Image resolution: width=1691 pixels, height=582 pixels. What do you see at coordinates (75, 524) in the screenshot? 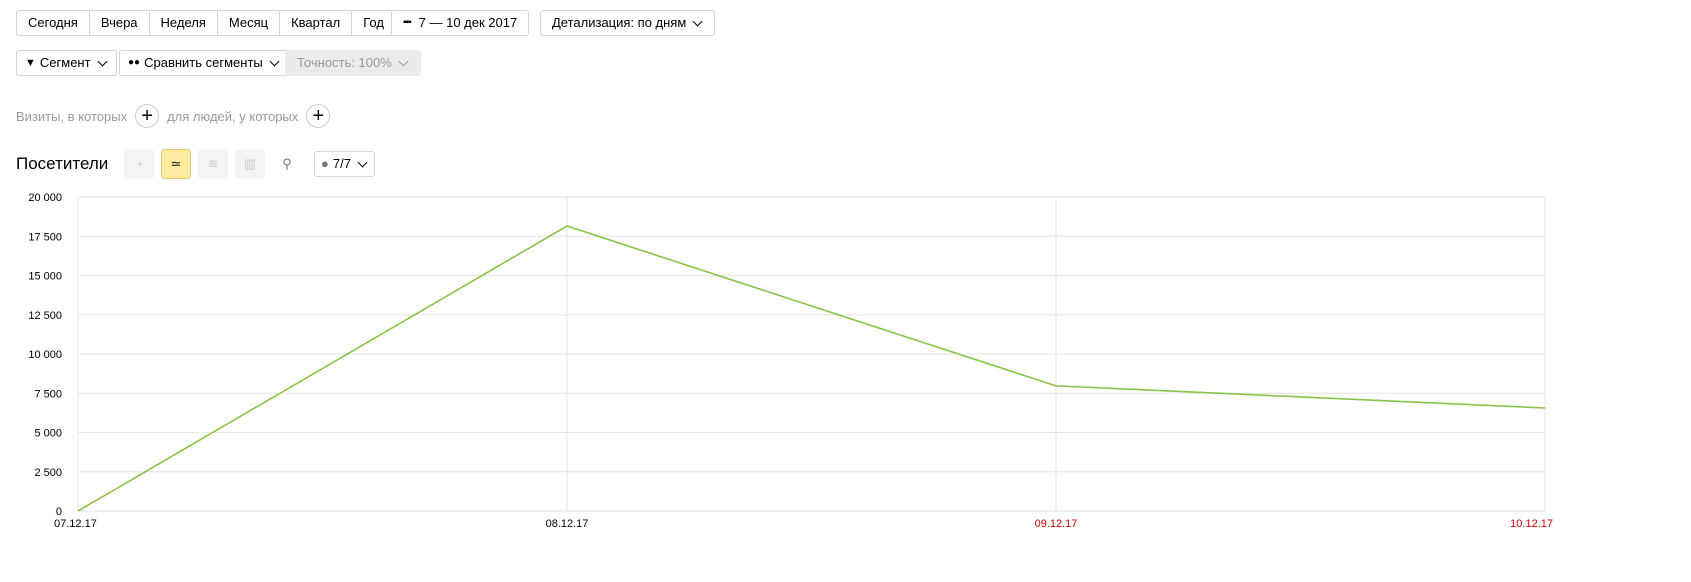
I see `x-tick-label: 07.12.17` at bounding box center [75, 524].